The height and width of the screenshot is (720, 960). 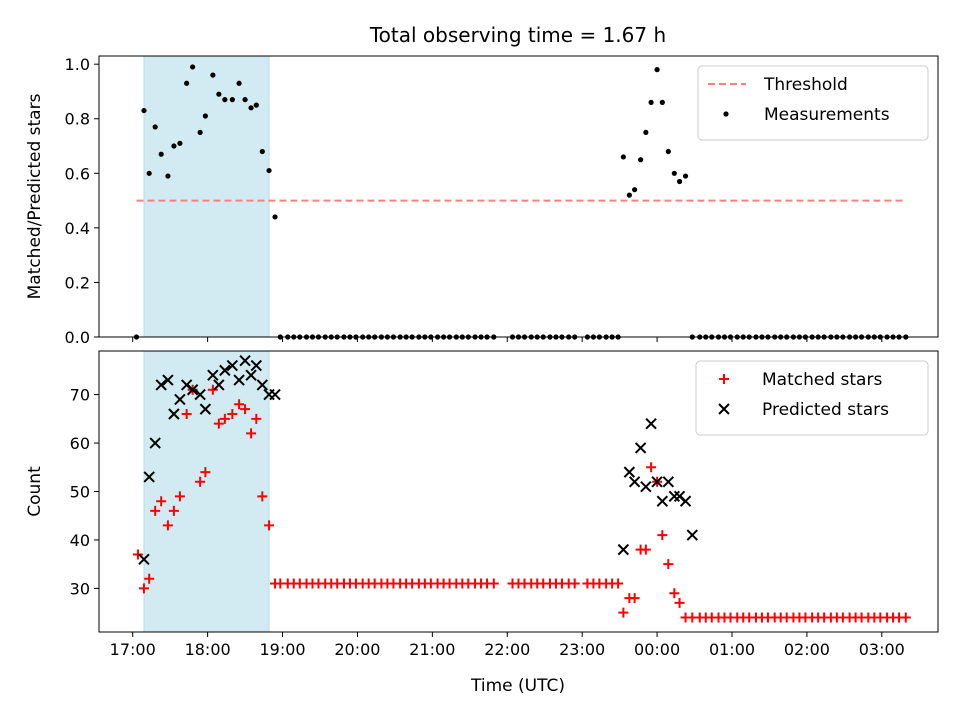 I want to click on y-axis-label: Matched/Predicted stars, so click(x=35, y=196).